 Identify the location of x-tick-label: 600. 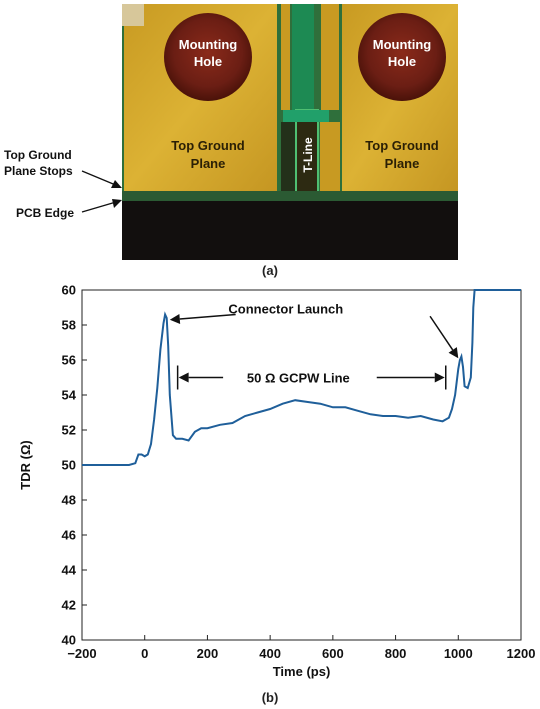
(333, 653).